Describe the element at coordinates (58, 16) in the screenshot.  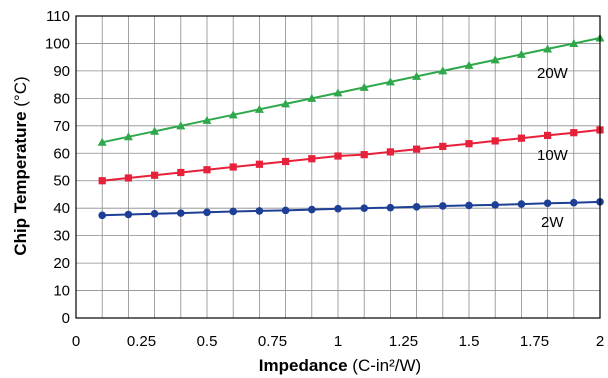
I see `y-tick-label: 110` at that location.